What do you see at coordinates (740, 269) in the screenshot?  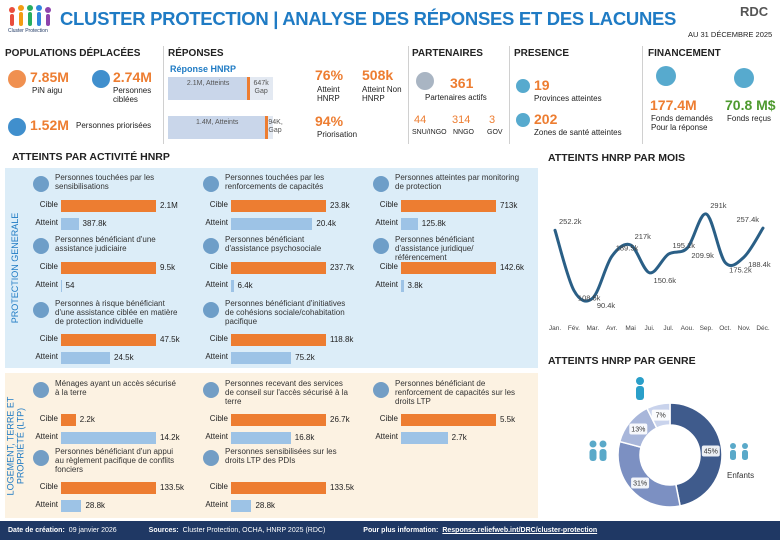 I see `value-label: 175.2k` at bounding box center [740, 269].